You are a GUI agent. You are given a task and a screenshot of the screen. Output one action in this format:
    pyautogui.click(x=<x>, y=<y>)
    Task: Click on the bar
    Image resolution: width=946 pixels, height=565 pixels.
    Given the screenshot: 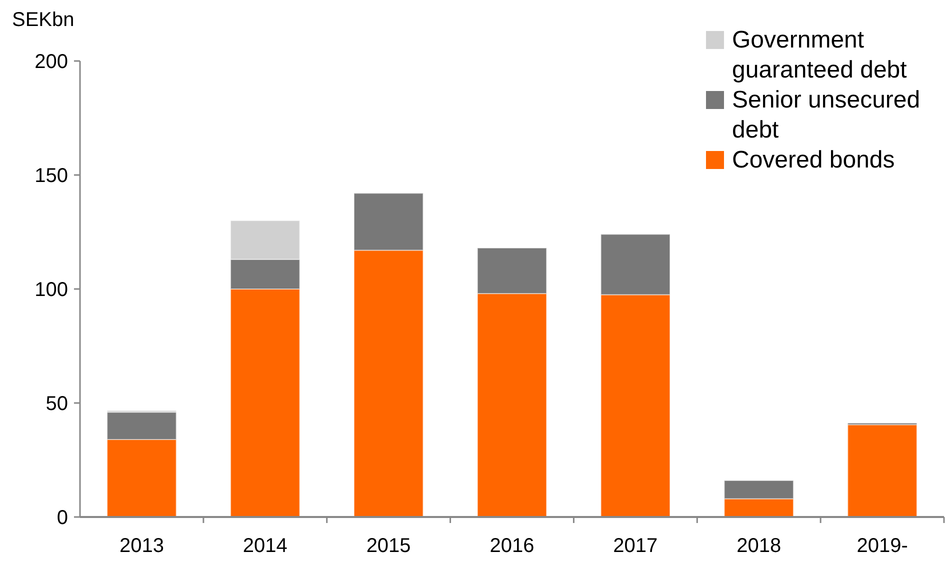 What is the action you would take?
    pyautogui.click(x=882, y=471)
    